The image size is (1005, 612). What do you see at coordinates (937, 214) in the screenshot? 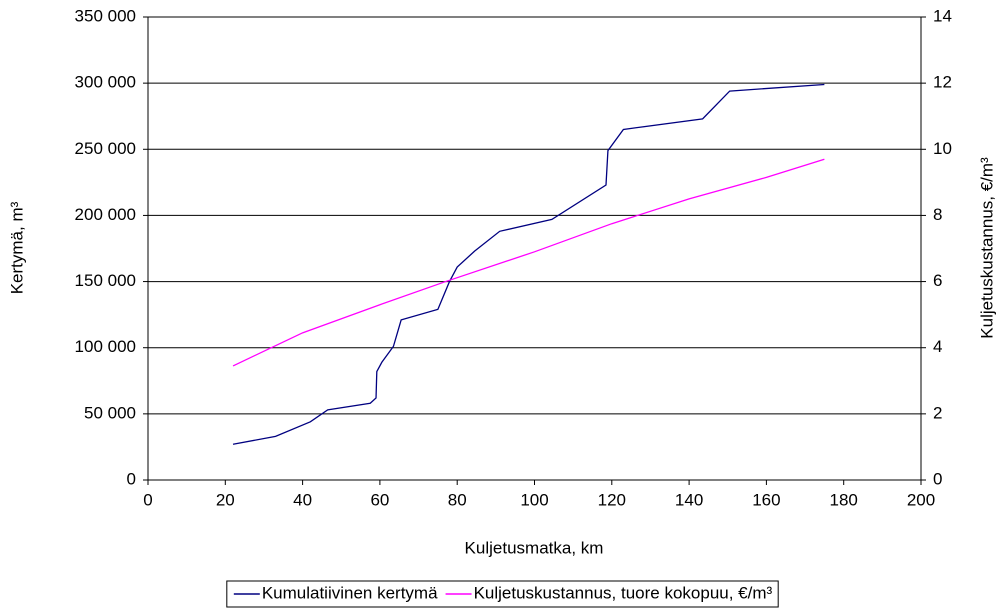
I see `y2-tick-label: 8` at bounding box center [937, 214].